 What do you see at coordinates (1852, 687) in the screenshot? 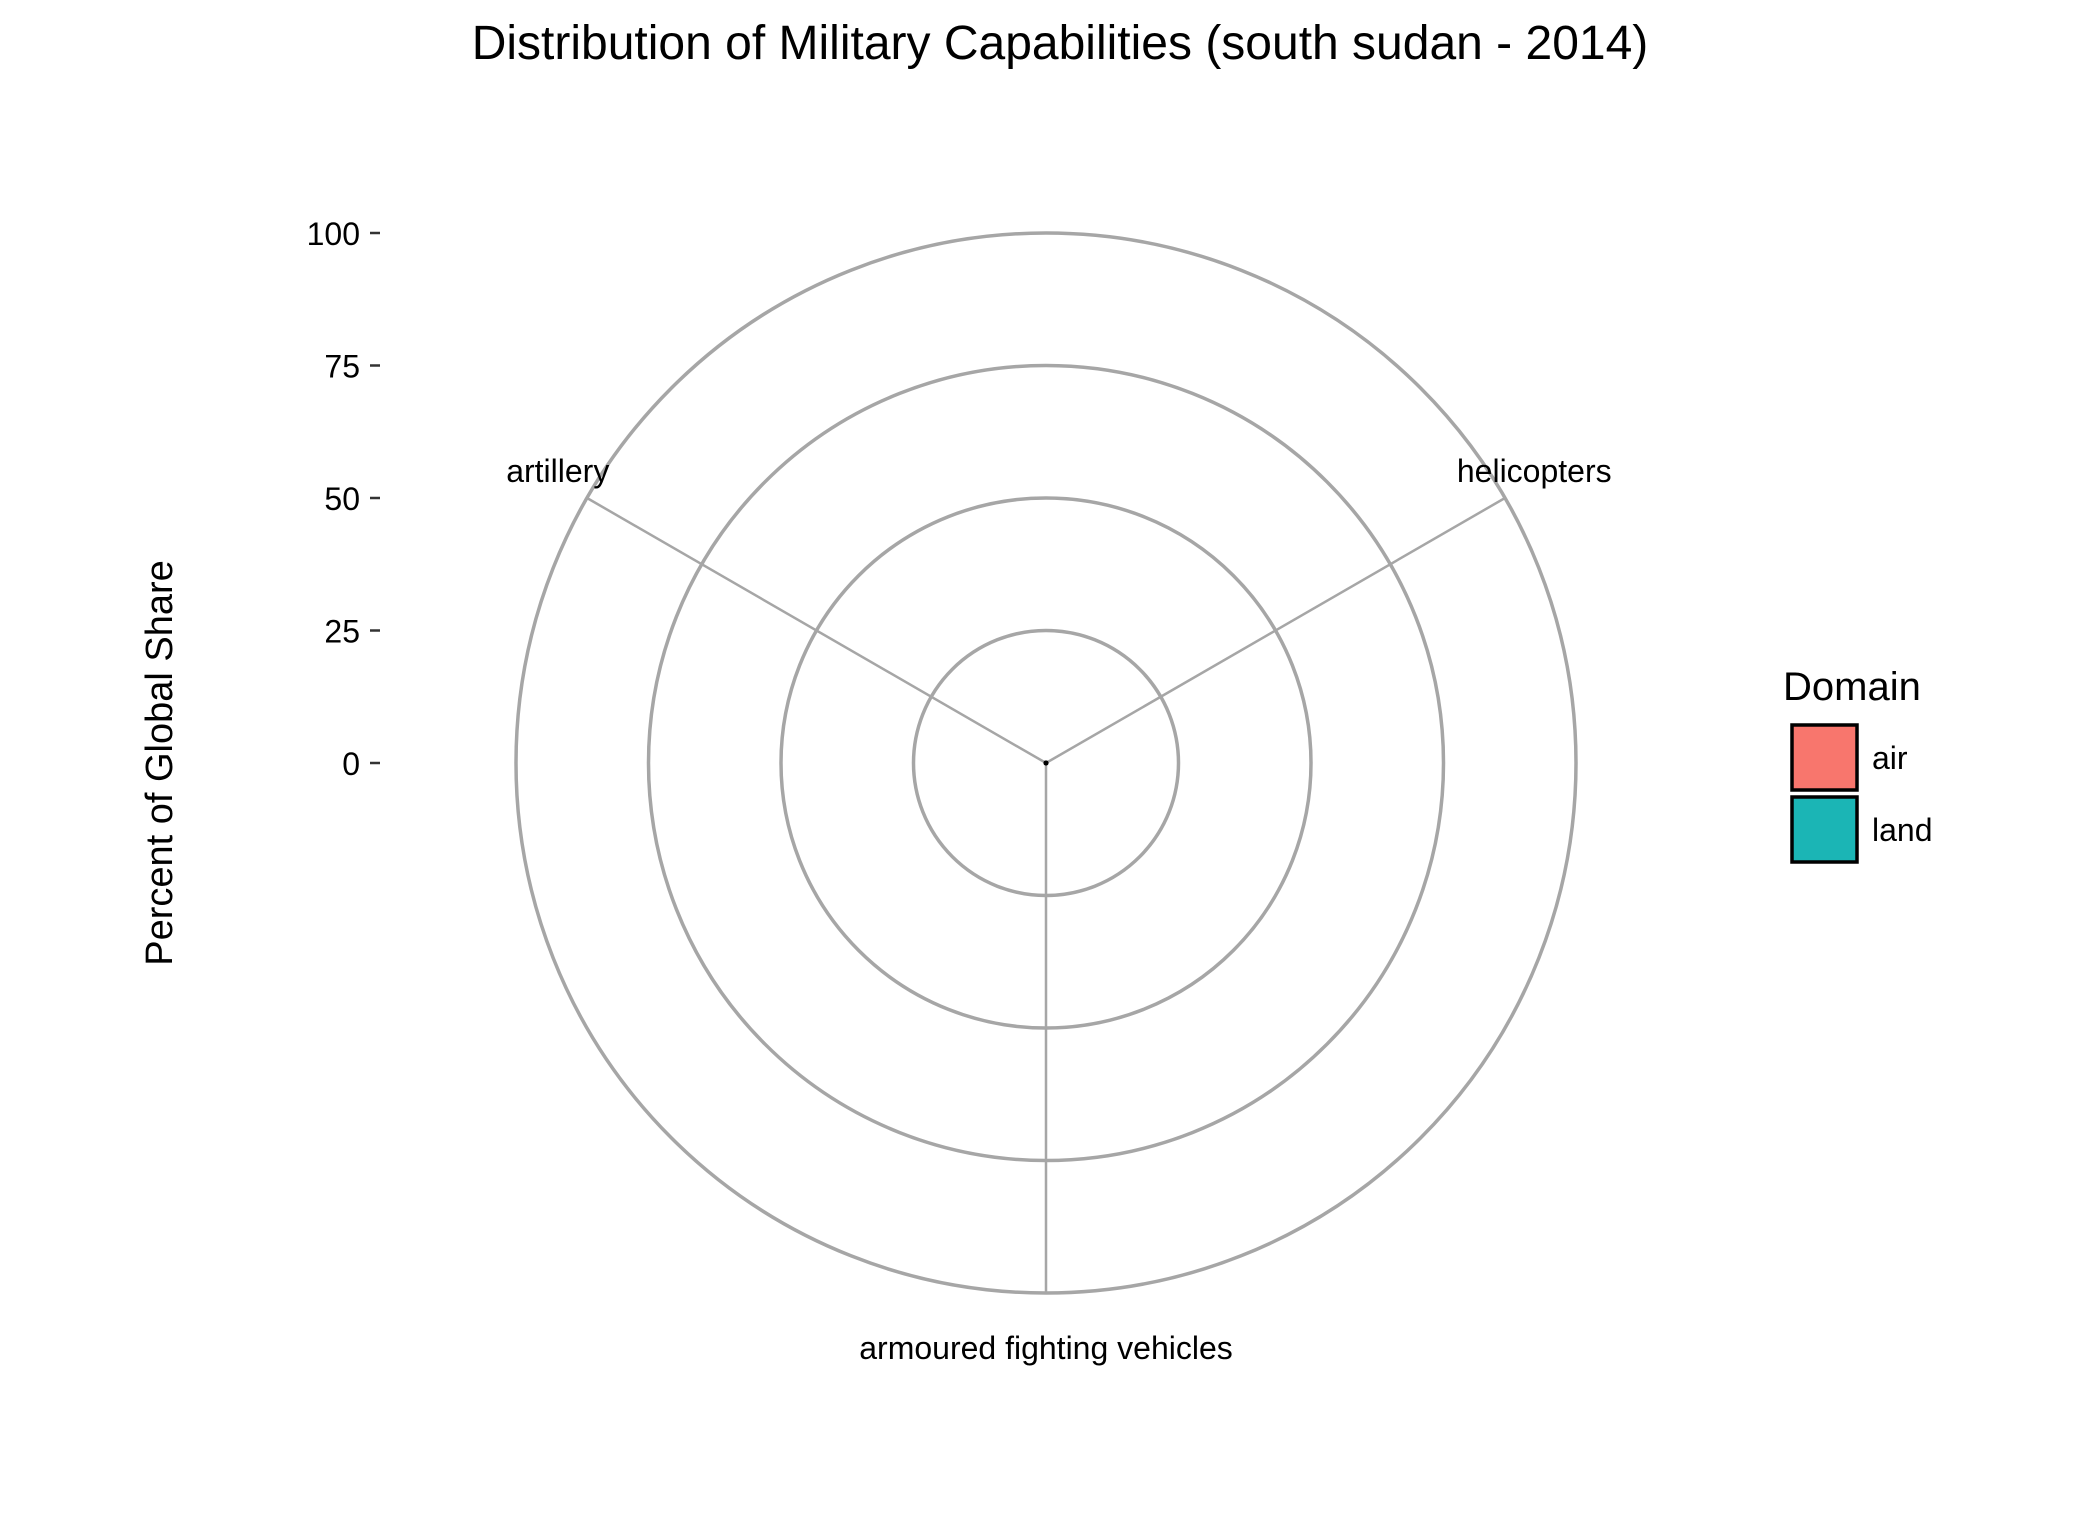
I see `legend-title: Domain` at bounding box center [1852, 687].